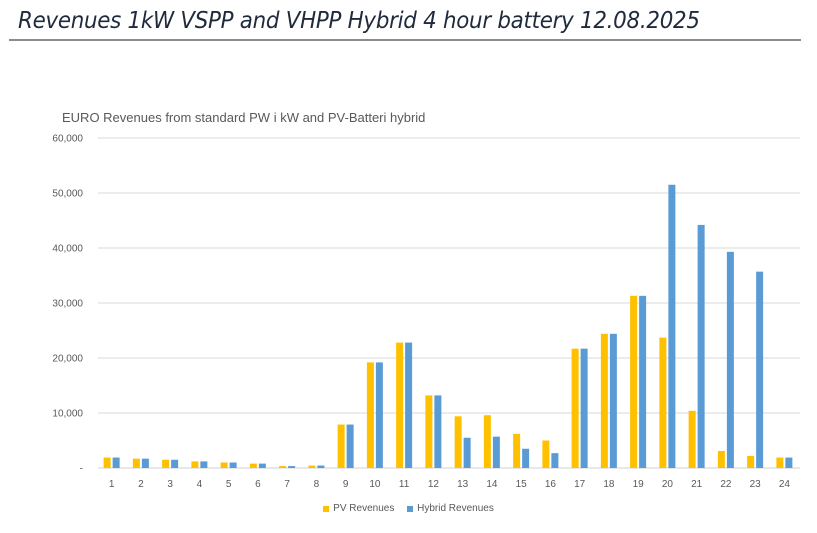 The width and height of the screenshot is (817, 533). What do you see at coordinates (609, 484) in the screenshot?
I see `x-tick-label: 18` at bounding box center [609, 484].